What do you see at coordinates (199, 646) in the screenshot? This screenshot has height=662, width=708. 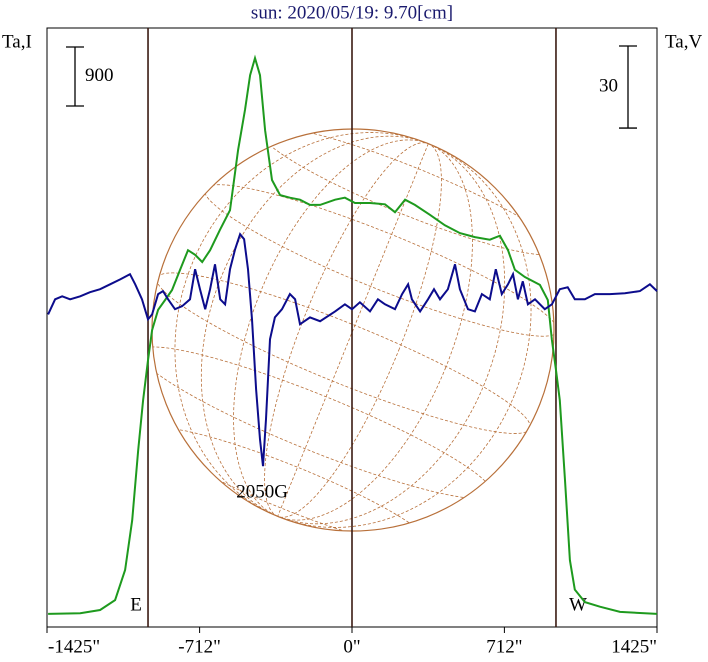 I see `x-tick-label: -712"` at bounding box center [199, 646].